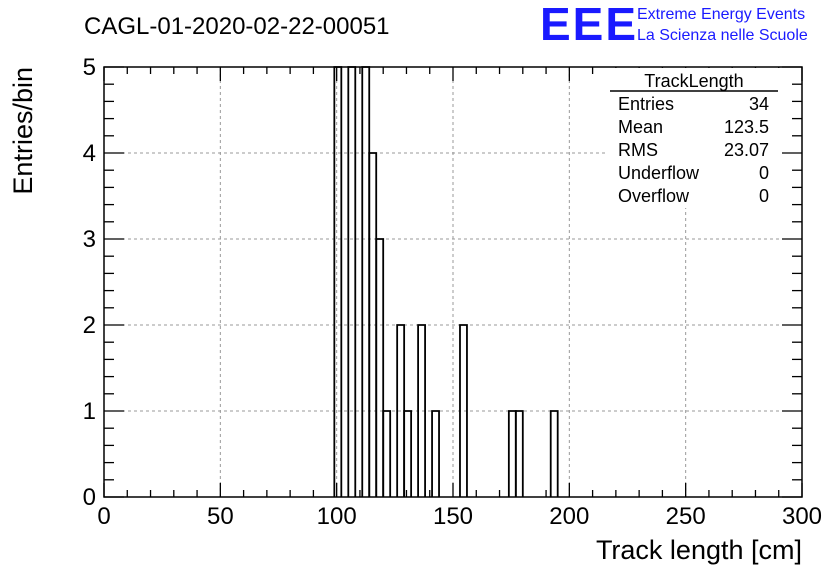 The width and height of the screenshot is (836, 572). I want to click on x-tick-label: 300, so click(802, 516).